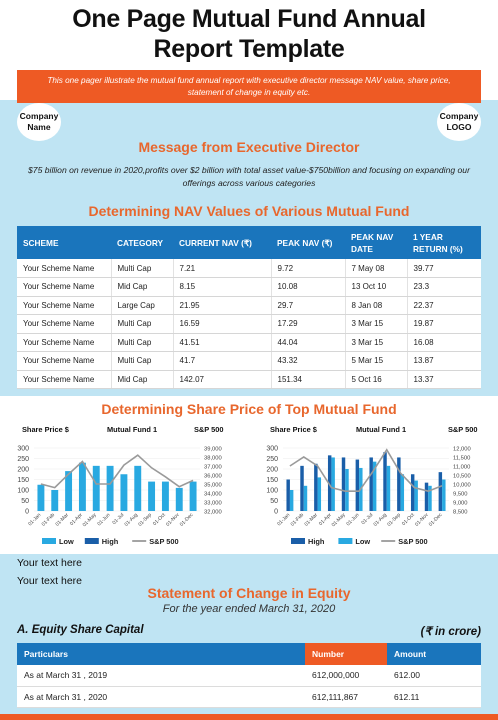 The height and width of the screenshot is (720, 498). Describe the element at coordinates (161, 676) in the screenshot. I see `table-cell: As at March 31 , 2019` at that location.